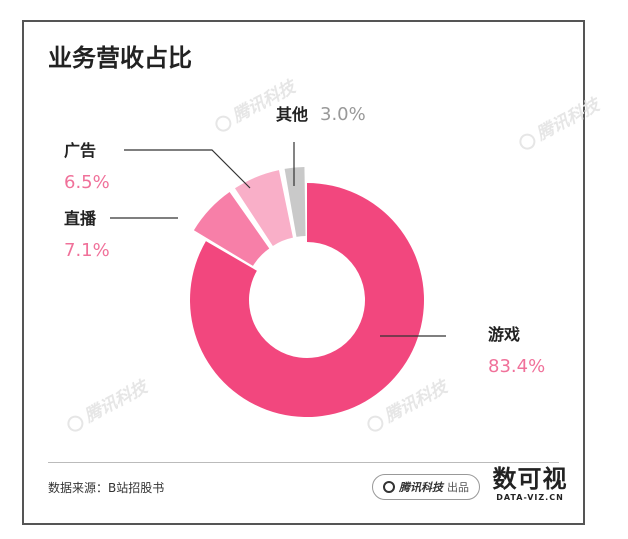 This screenshot has height=539, width=628. What do you see at coordinates (389, 487) in the screenshot?
I see `publisher-logo-icon` at bounding box center [389, 487].